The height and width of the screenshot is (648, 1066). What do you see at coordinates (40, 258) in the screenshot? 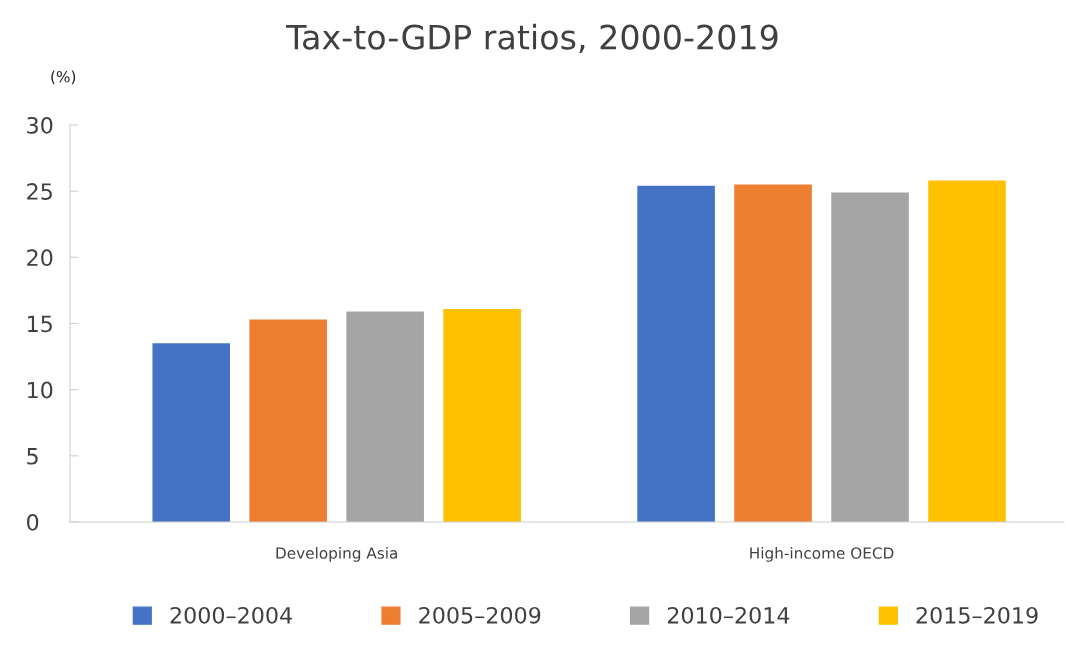
I see `y-tick-label: 20` at bounding box center [40, 258].